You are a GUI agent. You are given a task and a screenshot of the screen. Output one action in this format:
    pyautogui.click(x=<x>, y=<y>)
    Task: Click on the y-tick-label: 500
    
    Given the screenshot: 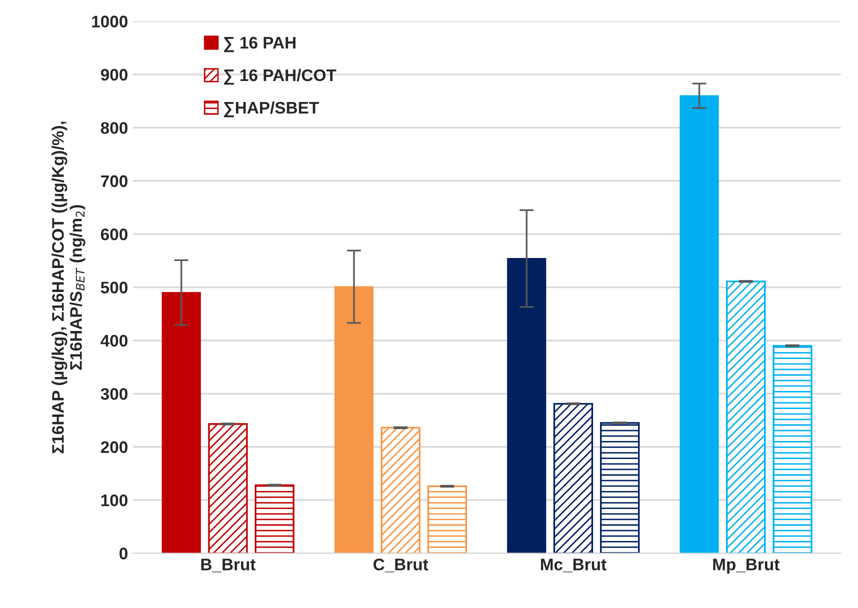 What is the action you would take?
    pyautogui.click(x=114, y=288)
    